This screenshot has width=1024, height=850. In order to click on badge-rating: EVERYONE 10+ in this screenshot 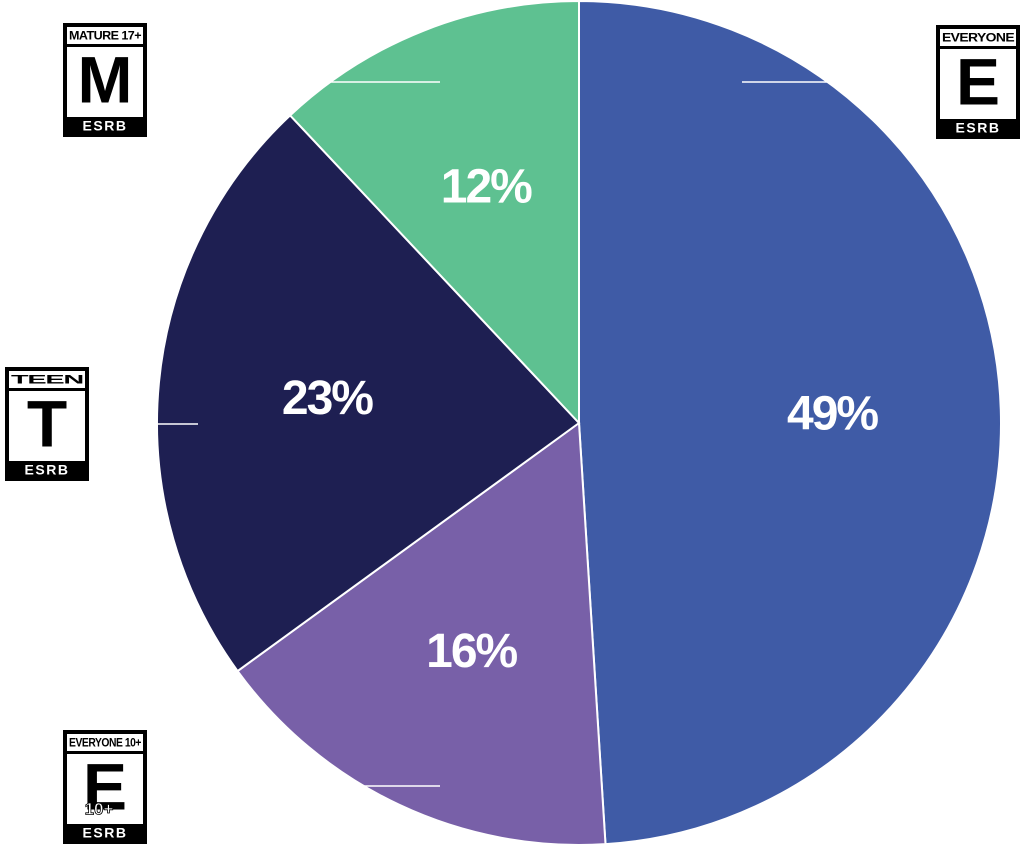, I will do `click(105, 744)`.